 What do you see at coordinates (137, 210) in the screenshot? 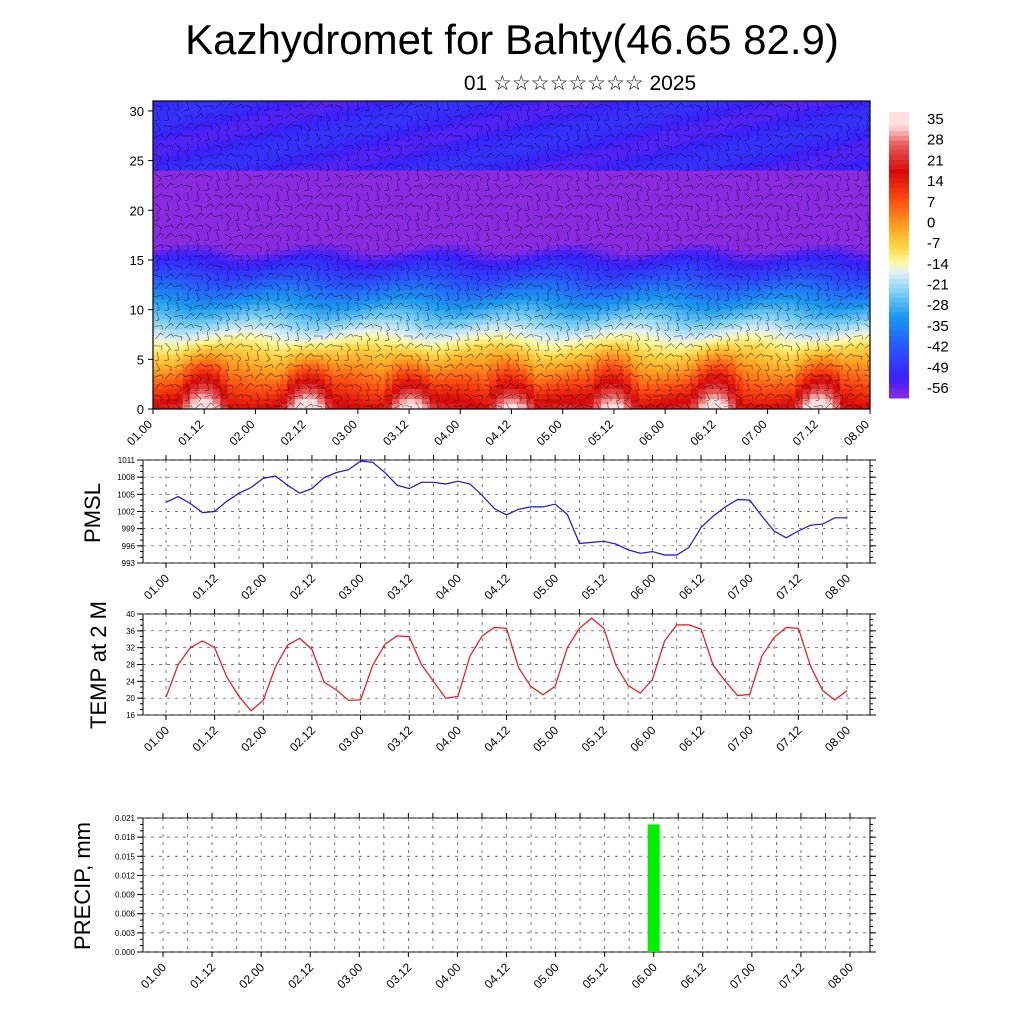
I see `heat-y-tick-label: 20` at bounding box center [137, 210].